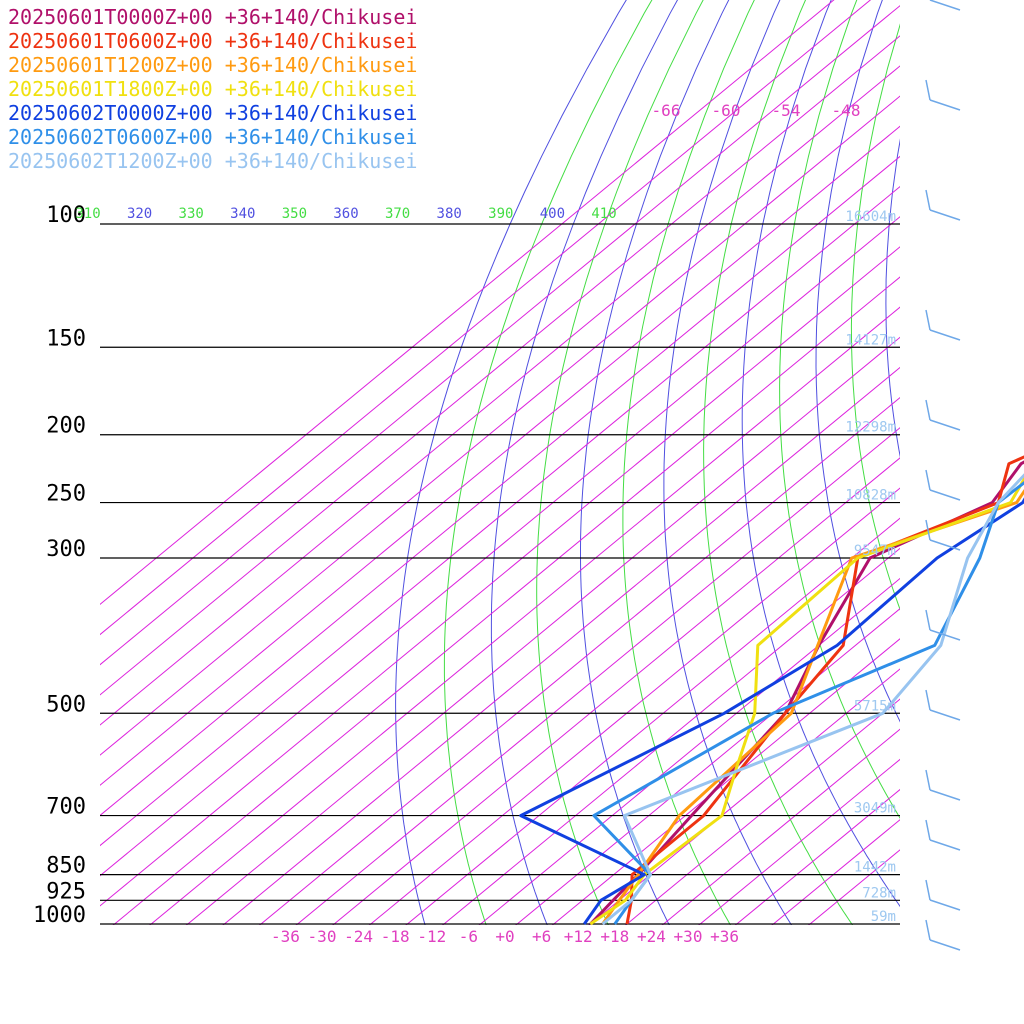 The width and height of the screenshot is (1024, 1024). I want to click on temp-tick-+24: +24, so click(651, 936).